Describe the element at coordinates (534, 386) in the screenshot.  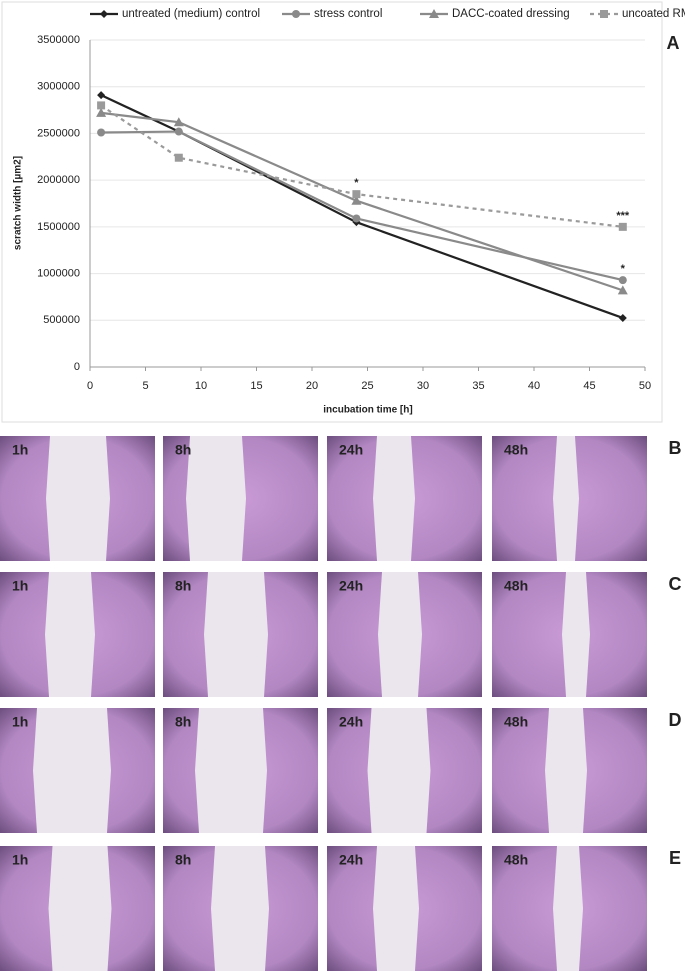
I see `x-tick-label: 40` at that location.